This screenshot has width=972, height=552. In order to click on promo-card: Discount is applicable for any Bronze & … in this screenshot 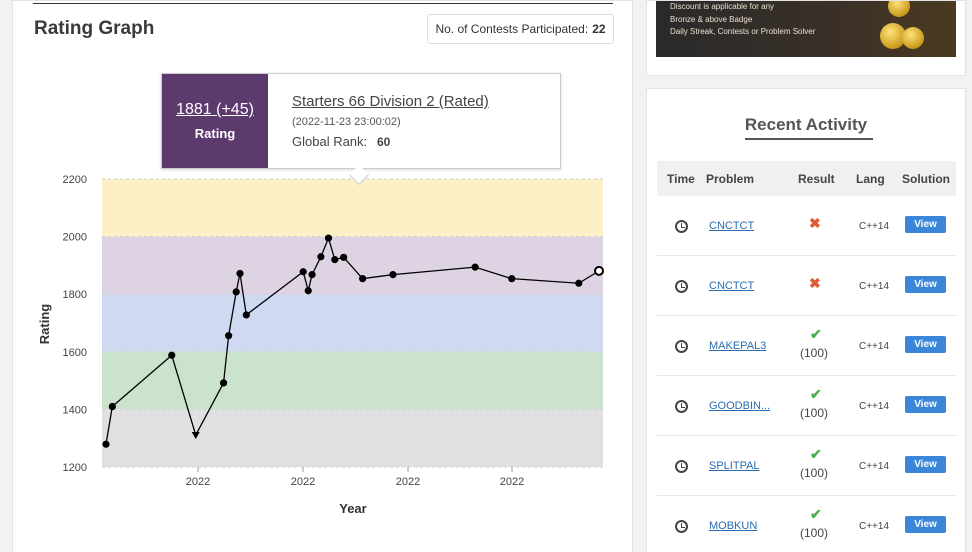, I will do `click(806, 38)`.